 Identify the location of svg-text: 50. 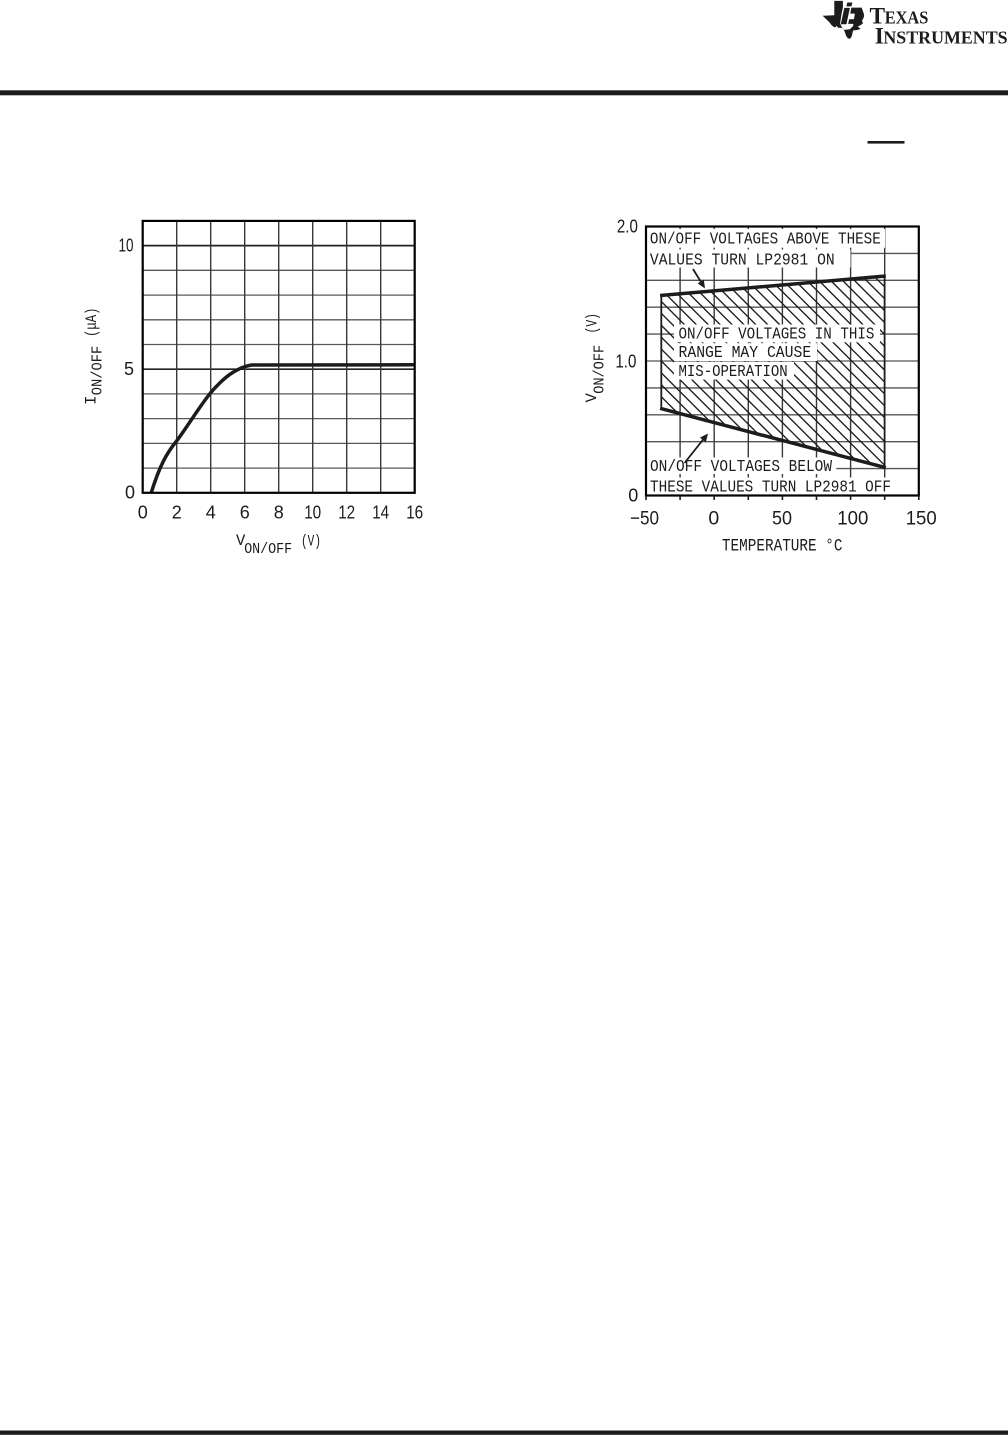
(782, 519).